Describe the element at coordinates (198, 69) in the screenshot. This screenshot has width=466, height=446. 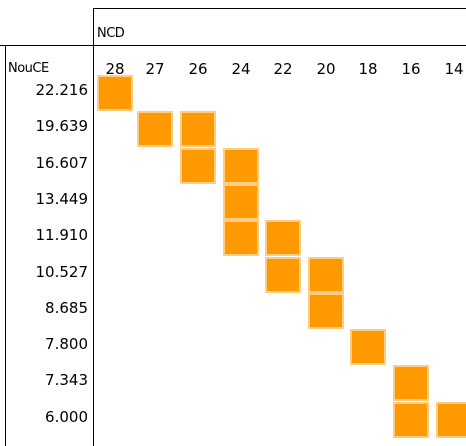
I see `column-label: 26` at that location.